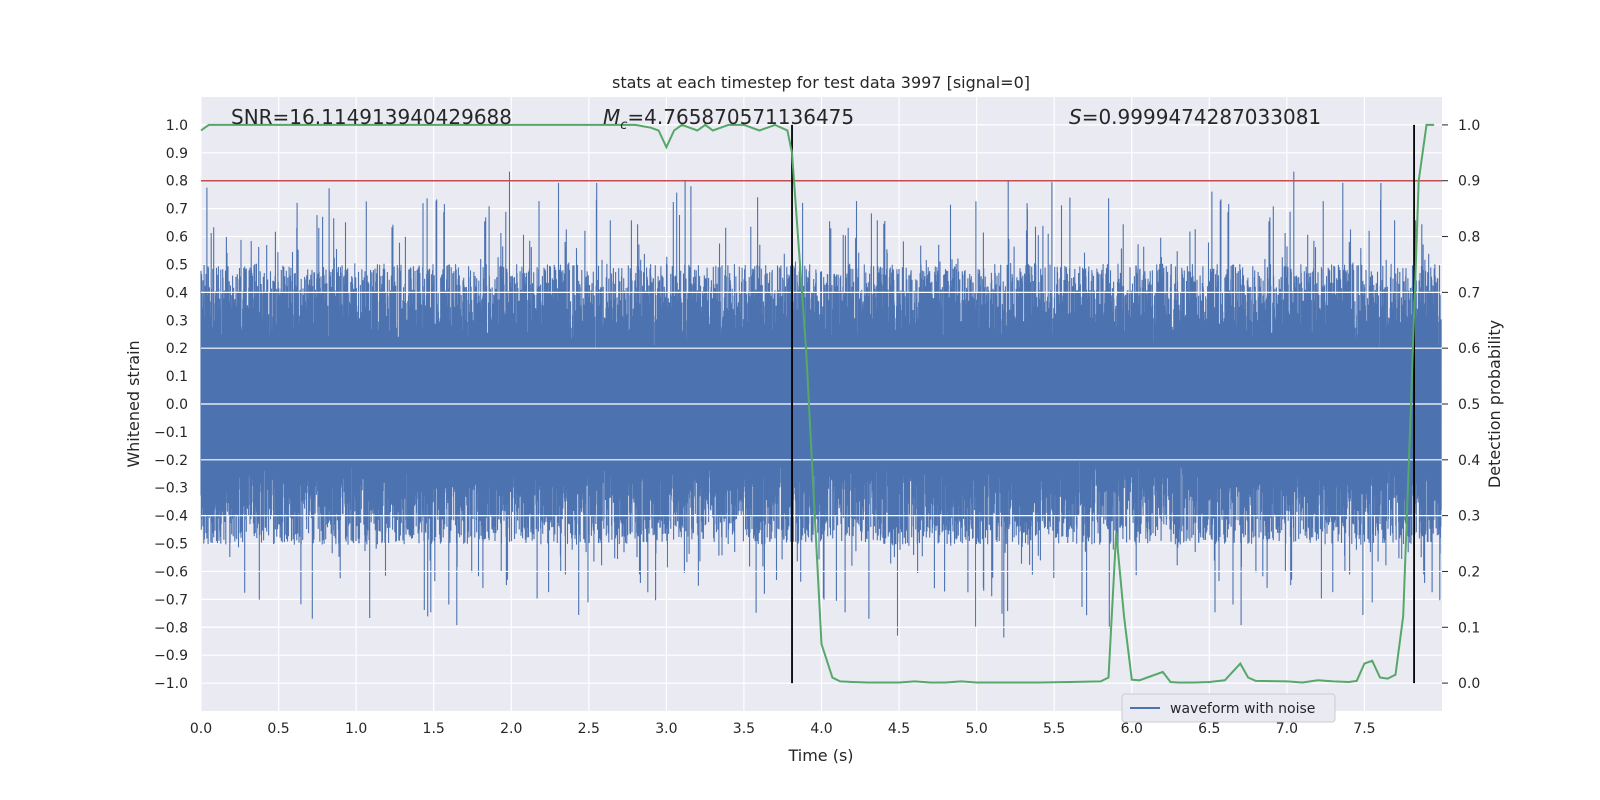 The height and width of the screenshot is (800, 1600). I want to click on y-tick-label: −0.2, so click(171, 461).